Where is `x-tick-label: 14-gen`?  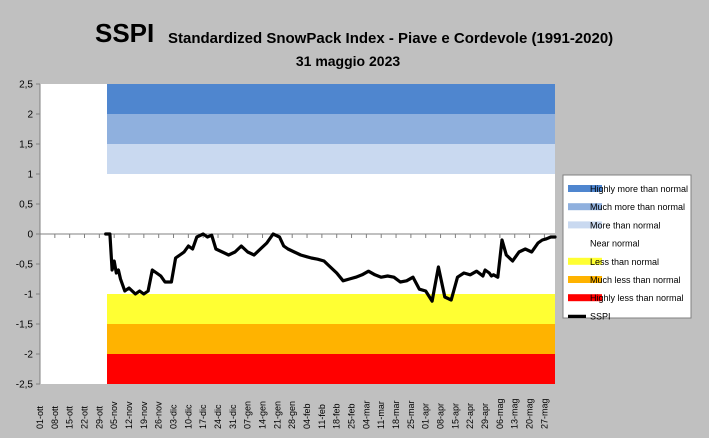 x-tick-label: 14-gen is located at coordinates (263, 415).